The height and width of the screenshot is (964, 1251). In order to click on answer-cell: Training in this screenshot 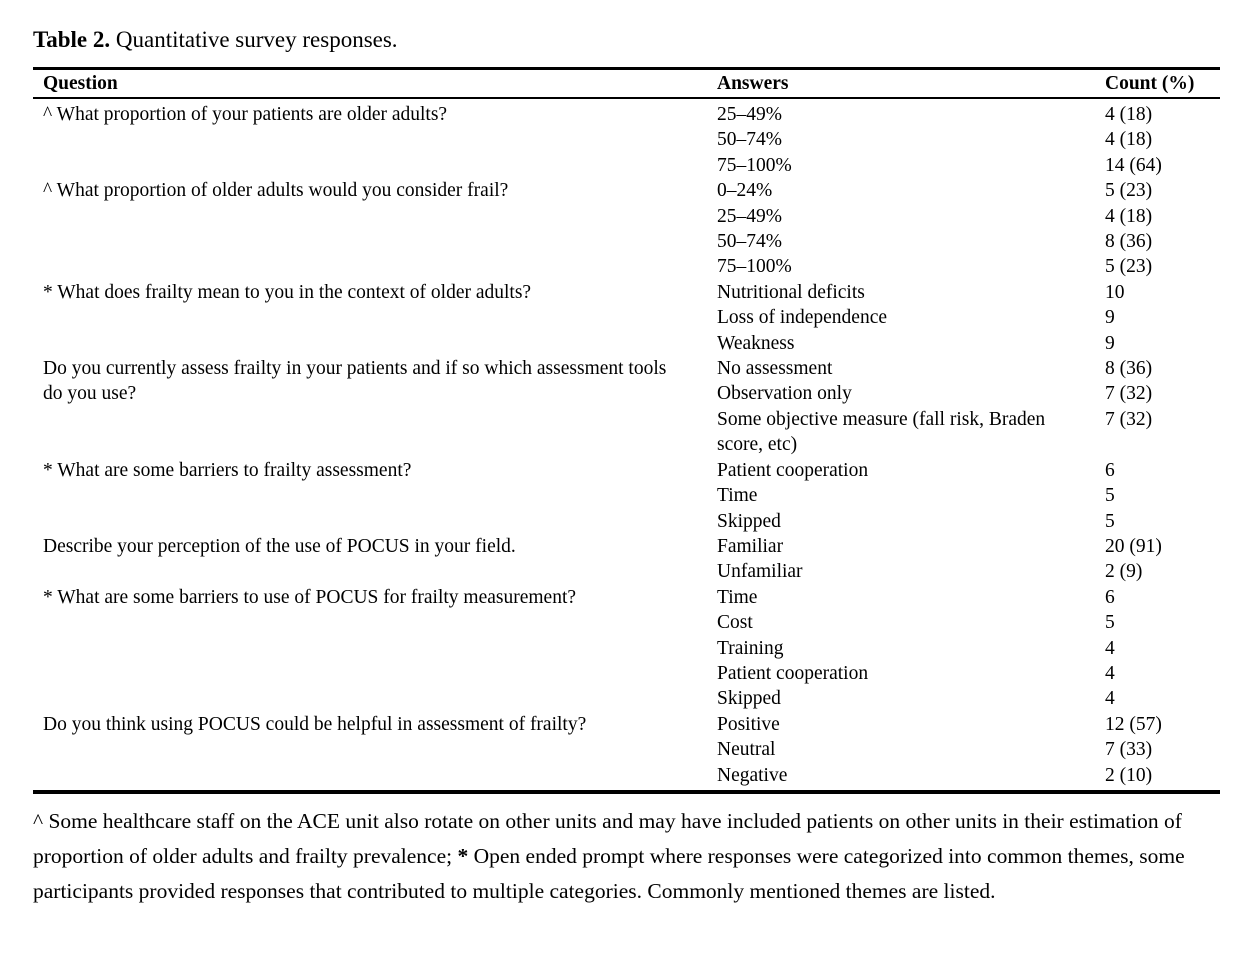, I will do `click(750, 648)`.